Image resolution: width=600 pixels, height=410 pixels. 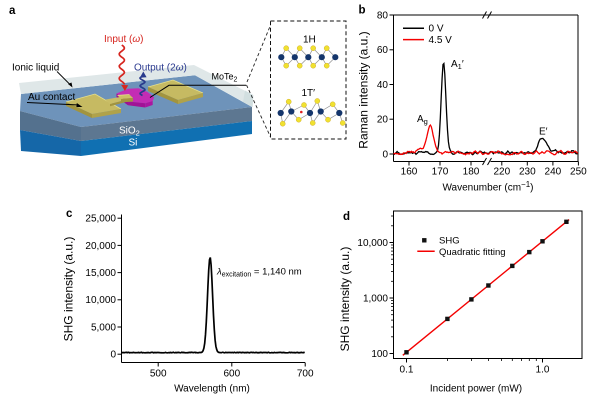 What do you see at coordinates (364, 89) in the screenshot?
I see `svg-text: Raman intensity (a.u.)` at bounding box center [364, 89].